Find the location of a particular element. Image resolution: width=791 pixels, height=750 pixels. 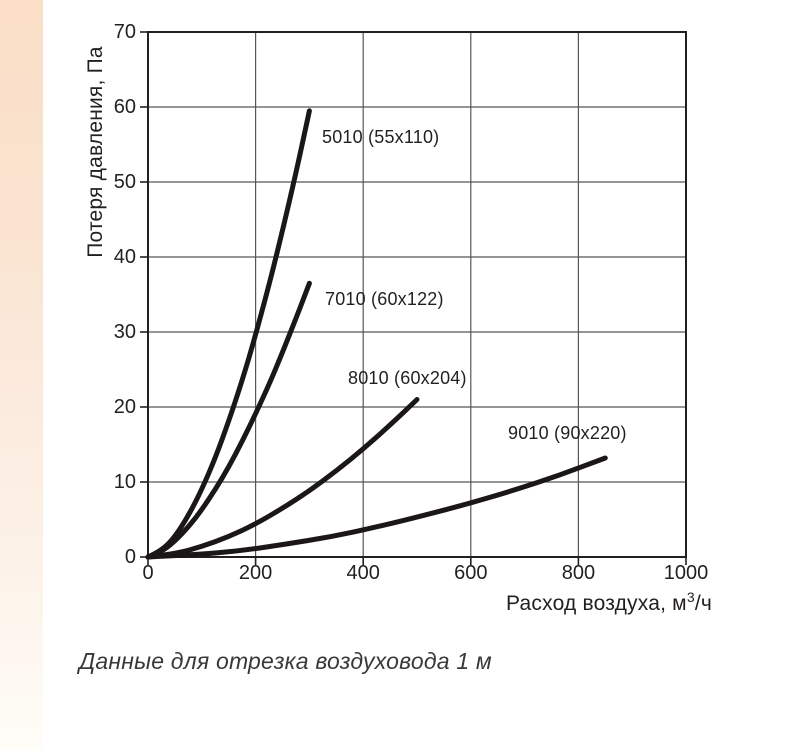

y-tick-label: 0 is located at coordinates (130, 557).